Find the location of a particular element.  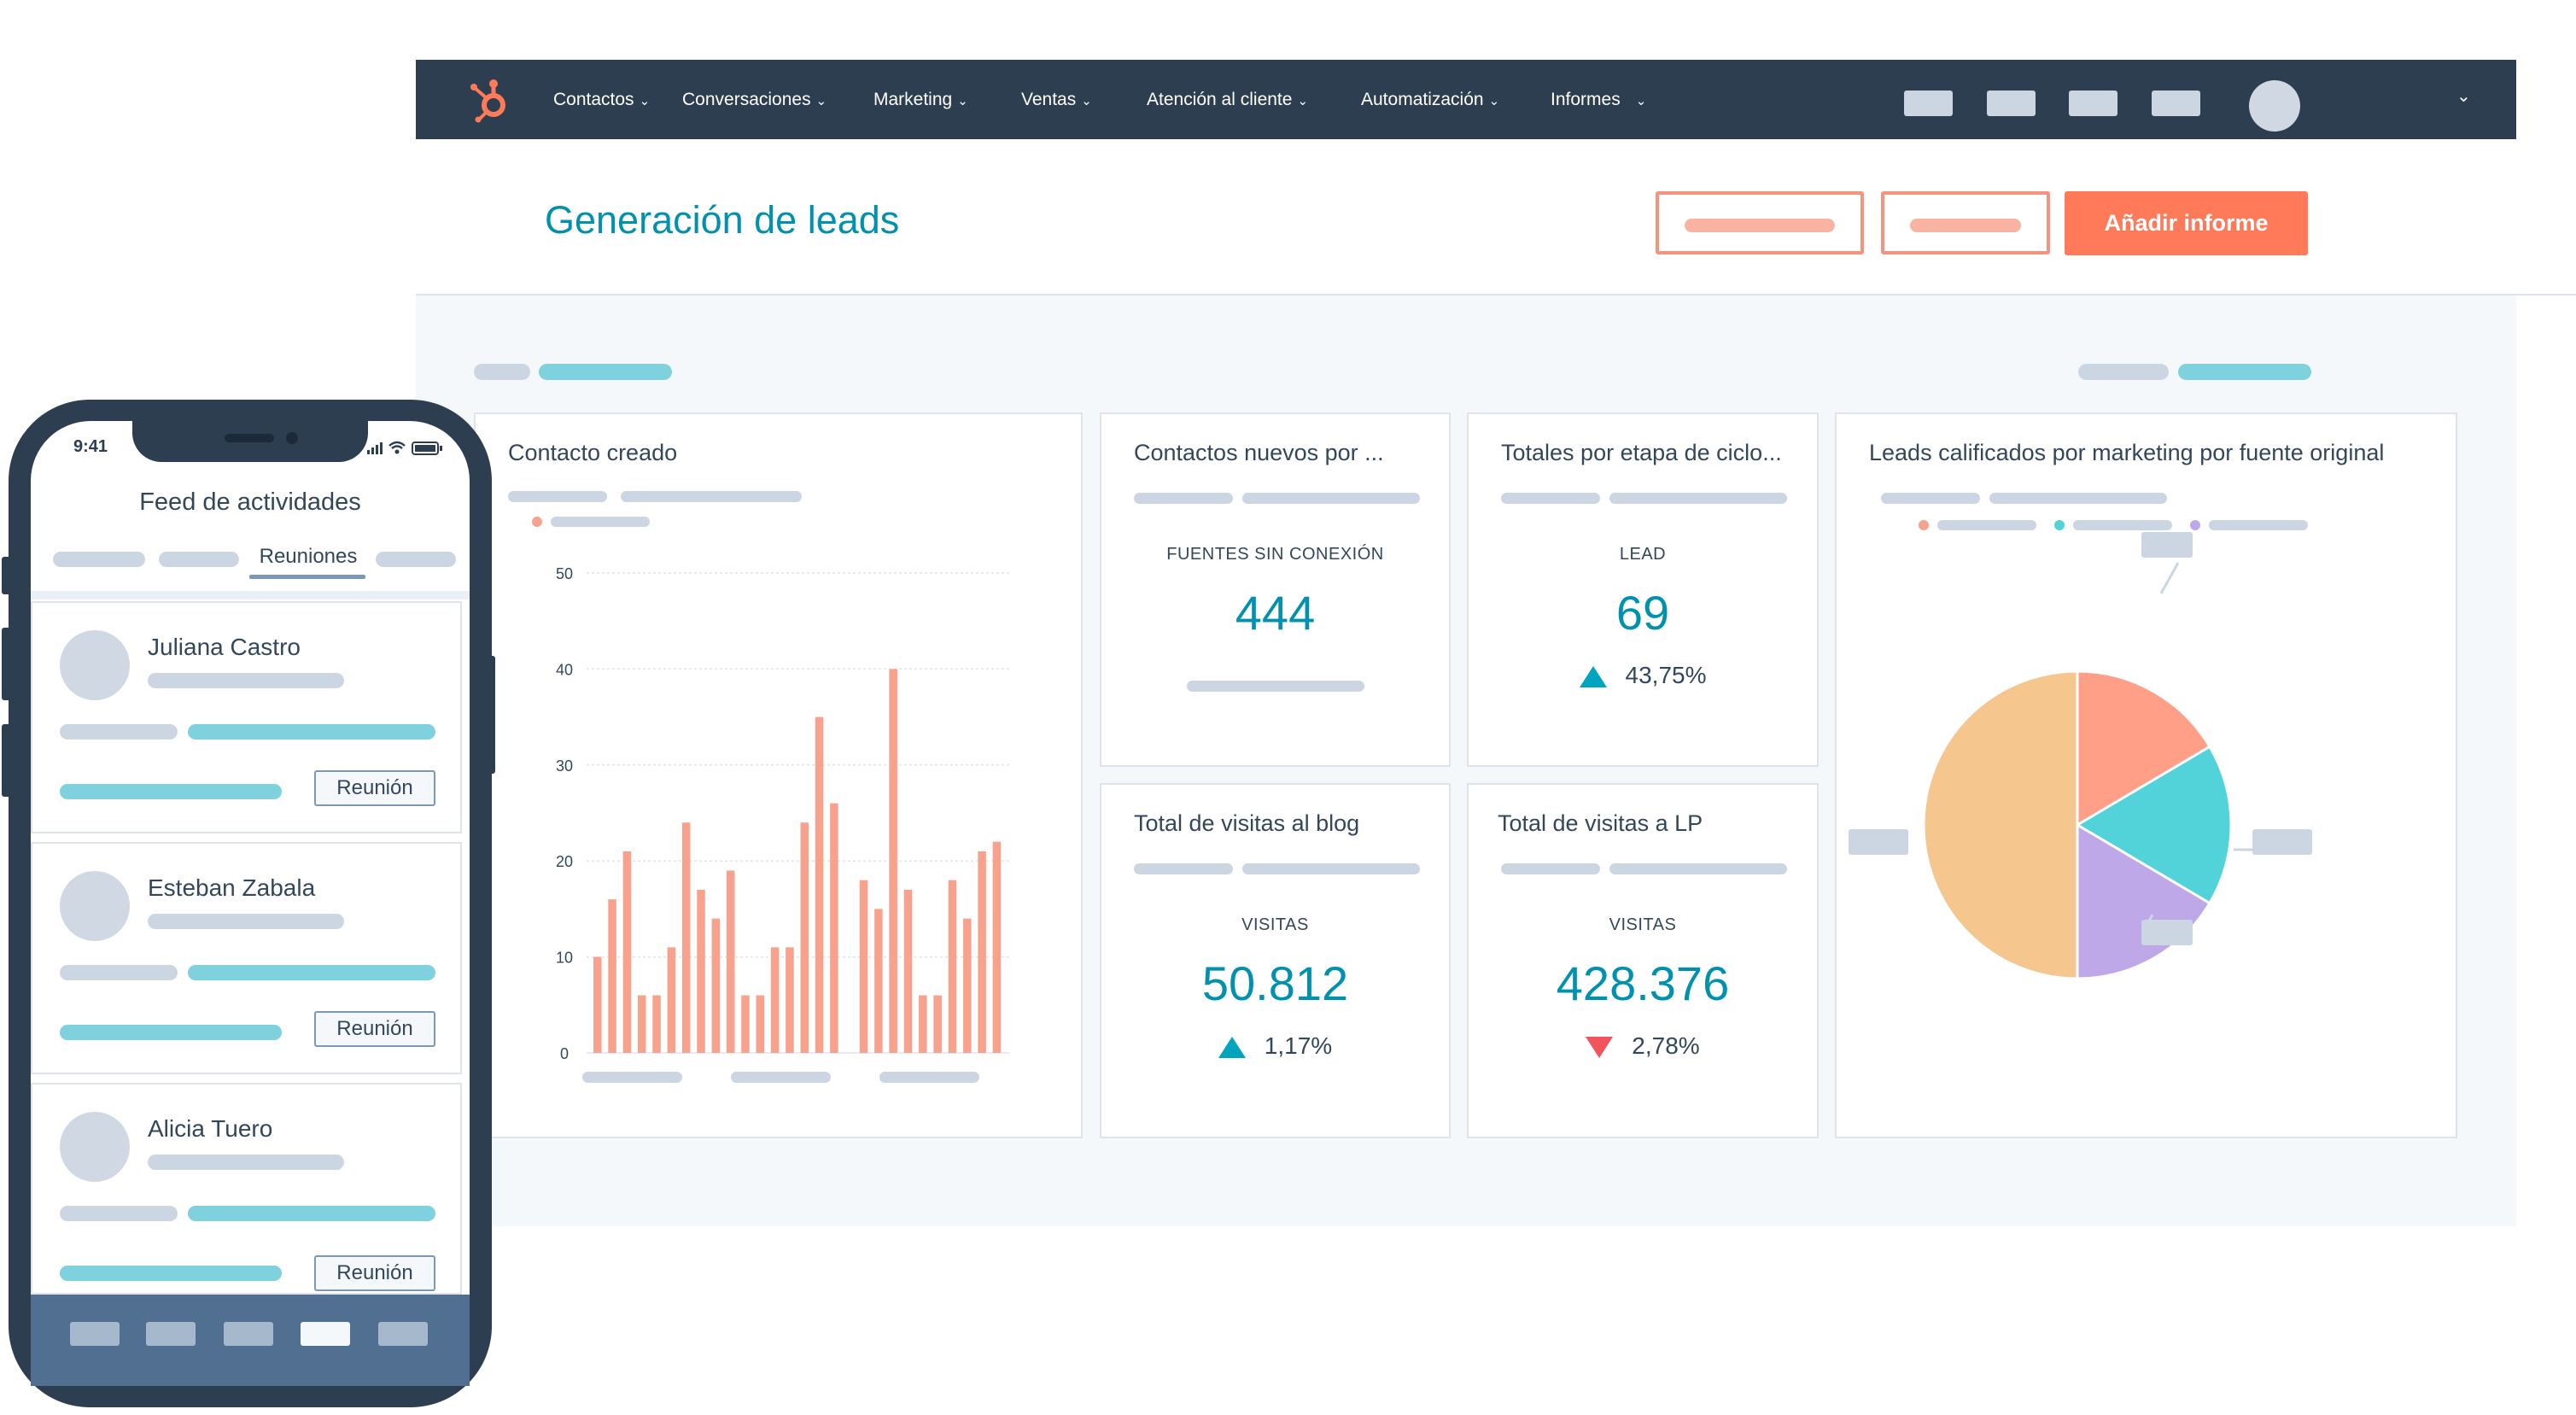

nav-item-atencion-cliente: Atención al cliente ⌄ is located at coordinates (1227, 99).